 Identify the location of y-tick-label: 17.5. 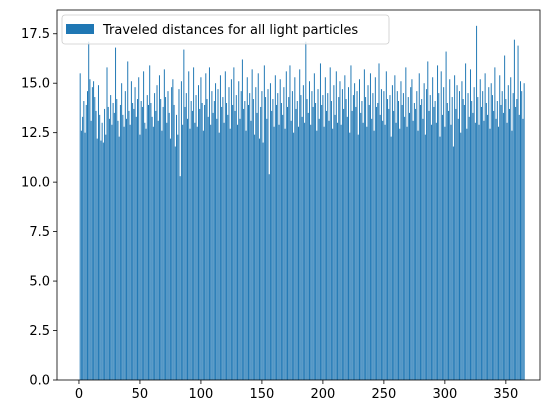
(35, 34).